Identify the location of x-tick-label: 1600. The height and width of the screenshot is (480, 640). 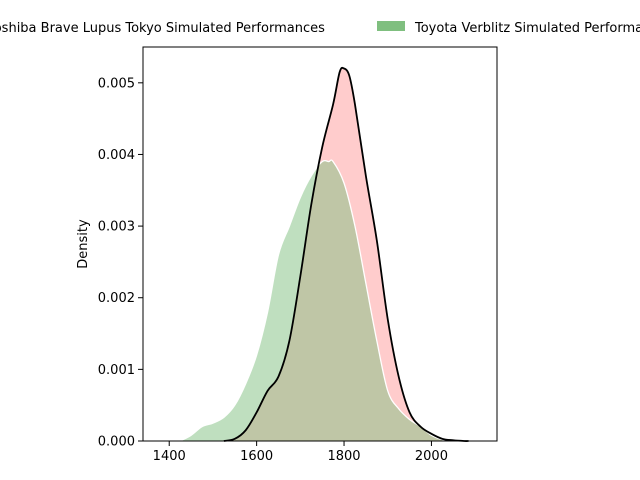
(256, 456).